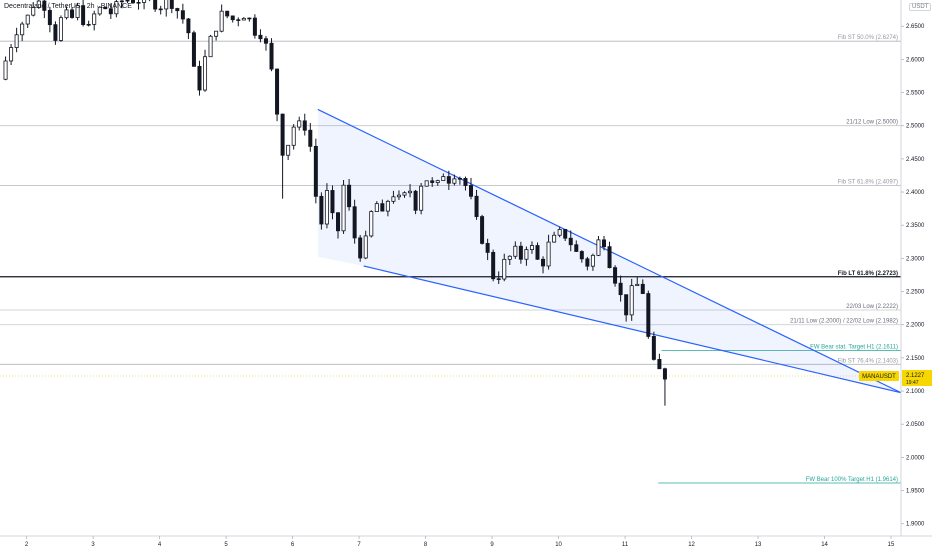 This screenshot has height=550, width=932. Describe the element at coordinates (68, 6) in the screenshot. I see `symbol-title: Decentraland / TetherUS · 2h · BINANCE` at that location.